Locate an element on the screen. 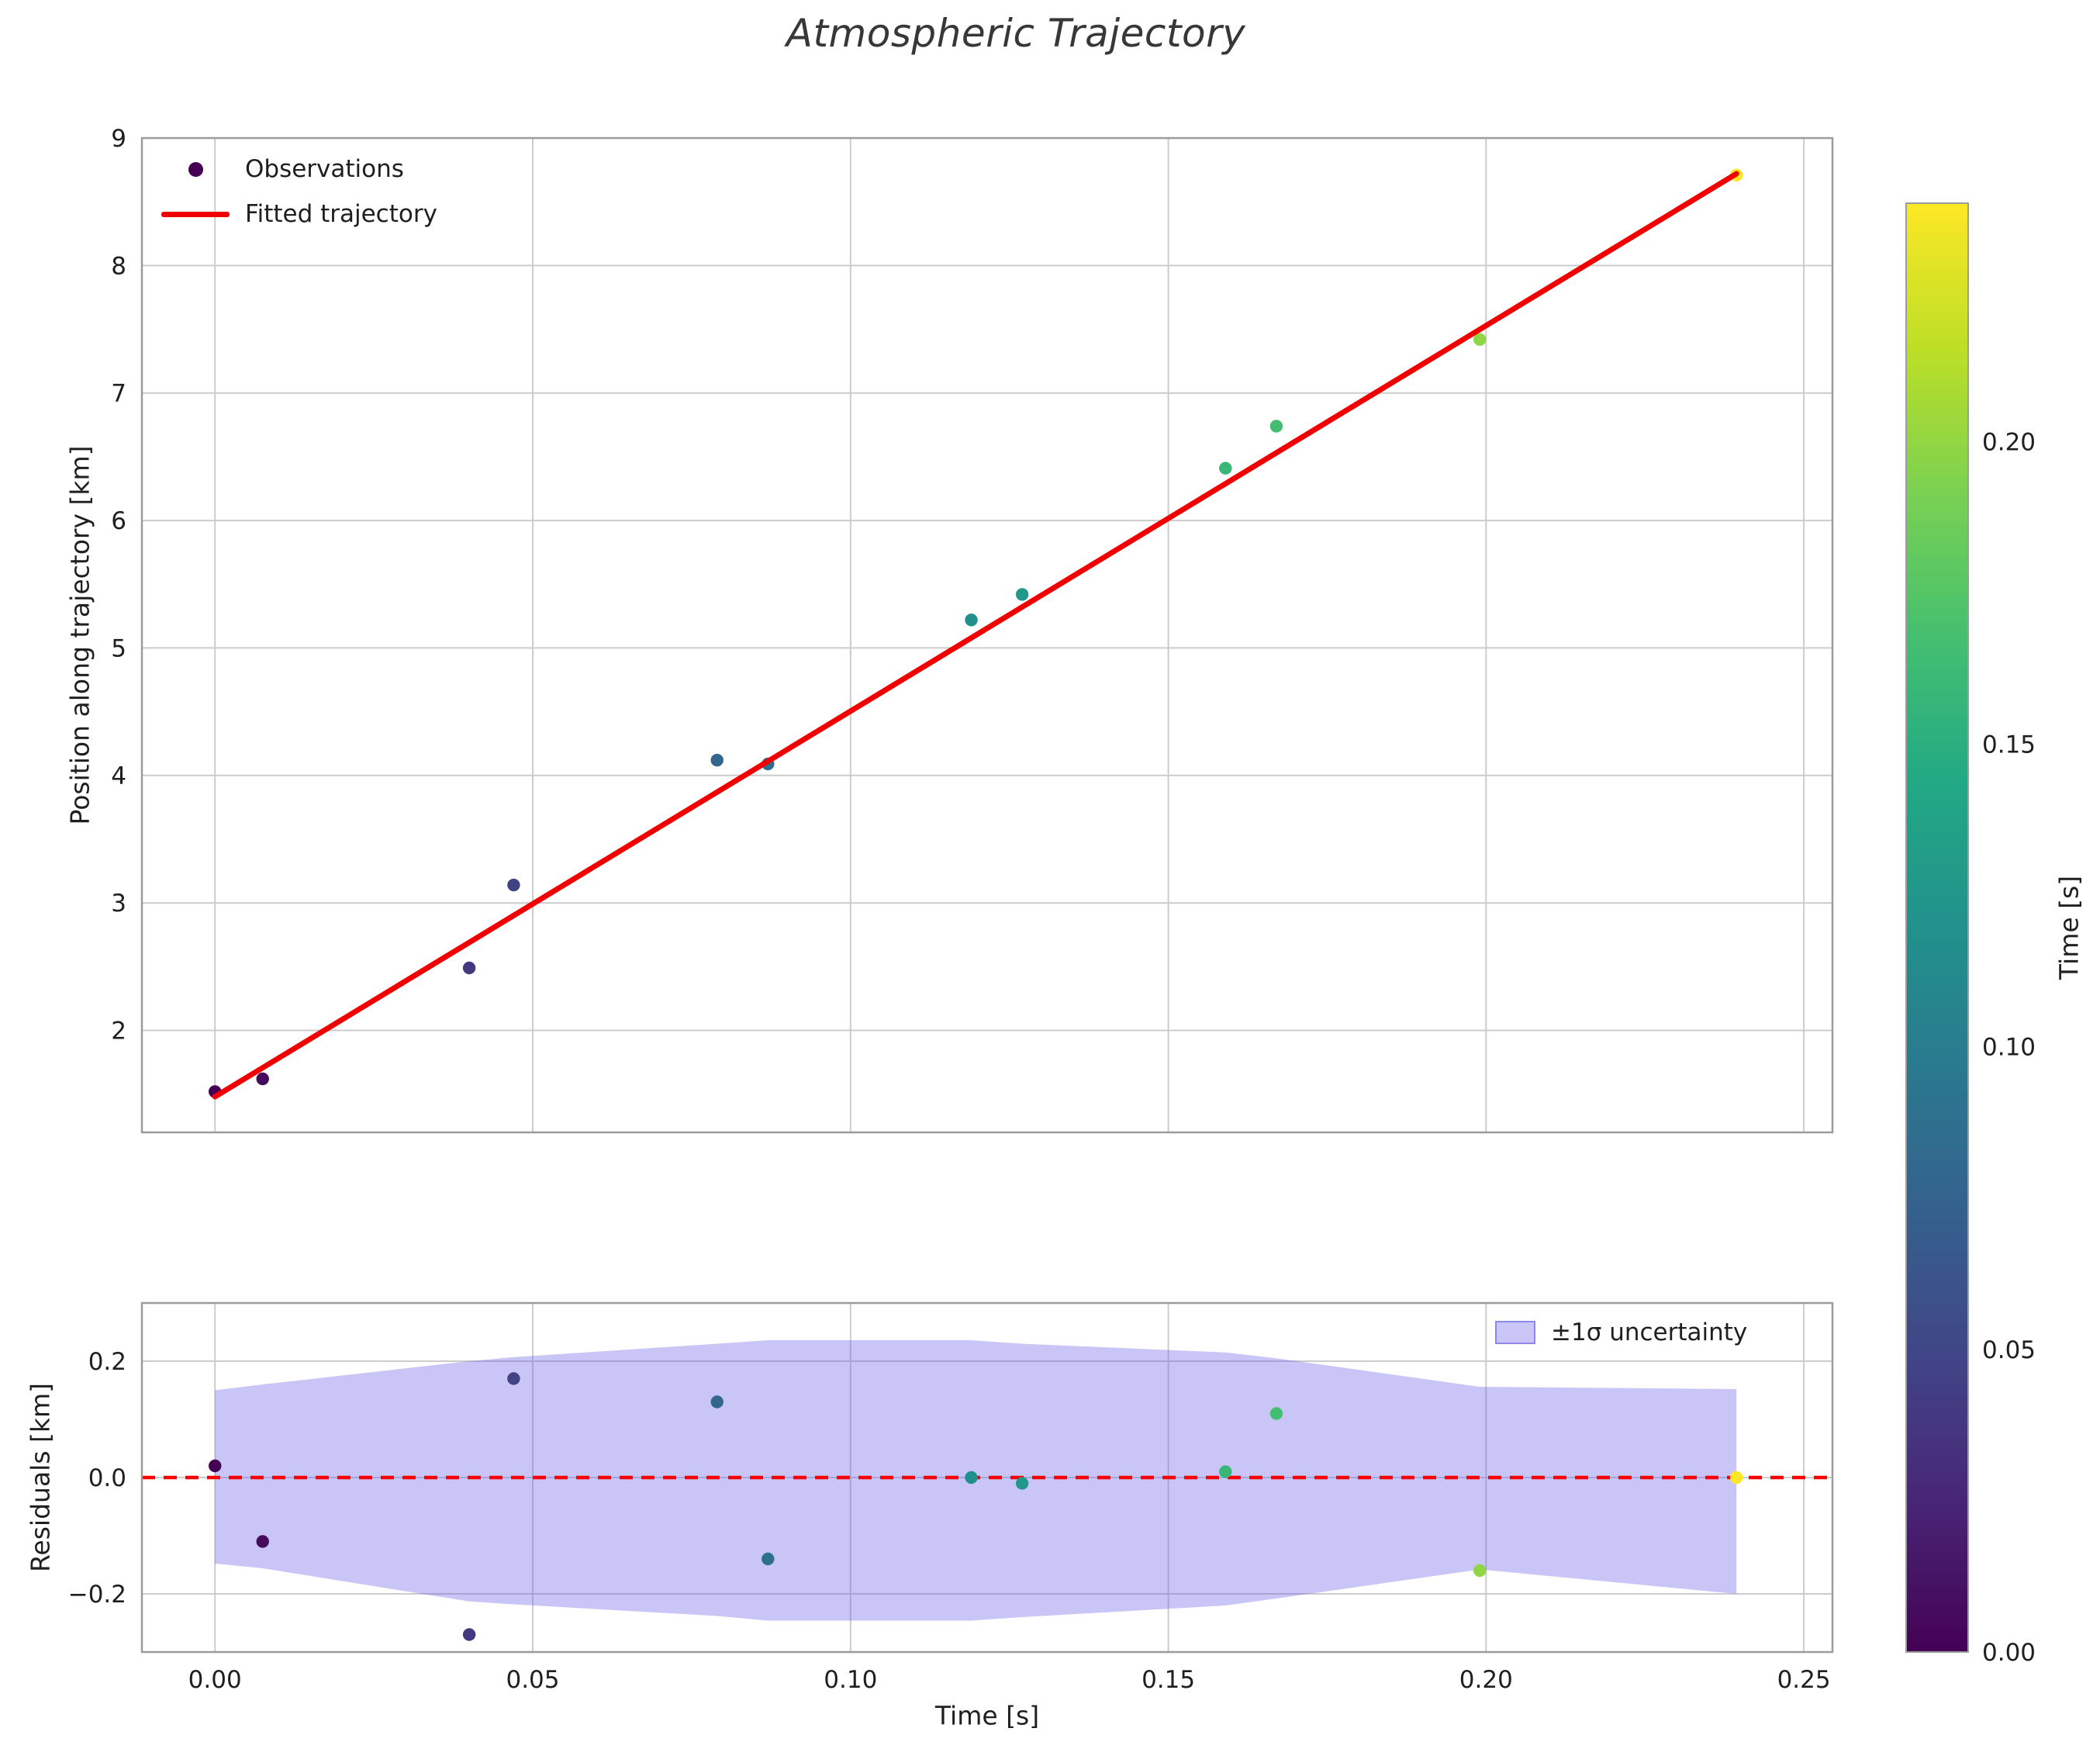 The height and width of the screenshot is (1742, 2100). colorbar-label: Time [s] is located at coordinates (2068, 927).